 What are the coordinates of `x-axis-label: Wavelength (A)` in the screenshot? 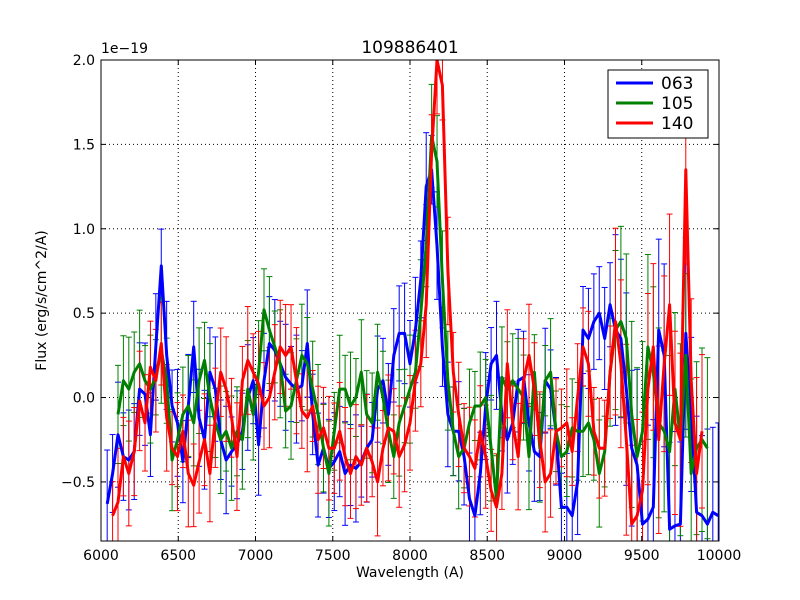 It's located at (410, 573).